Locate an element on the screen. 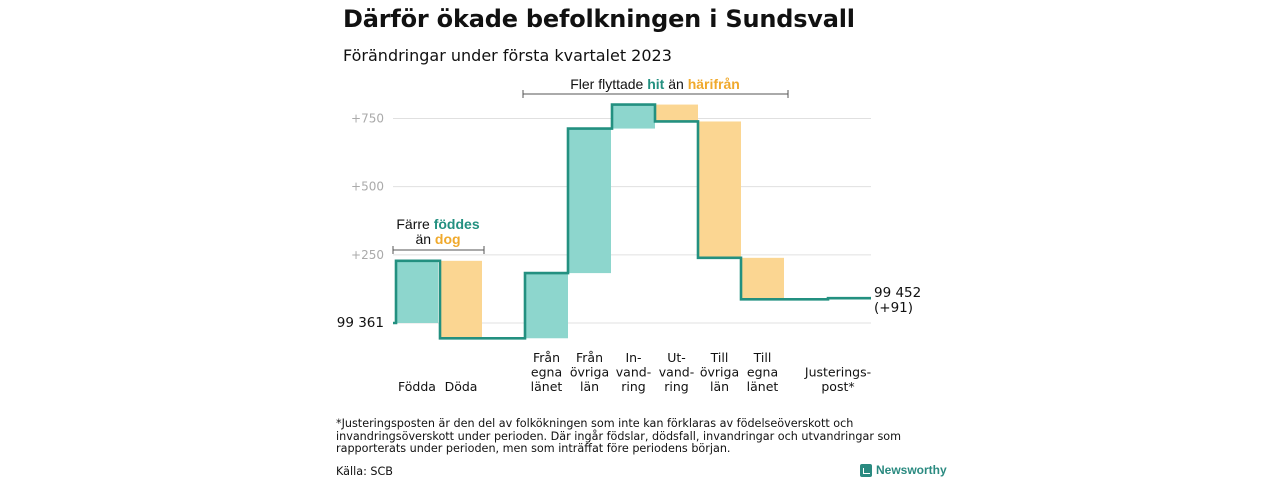 The image size is (1280, 480). newsworthy-logo-icon is located at coordinates (866, 470).